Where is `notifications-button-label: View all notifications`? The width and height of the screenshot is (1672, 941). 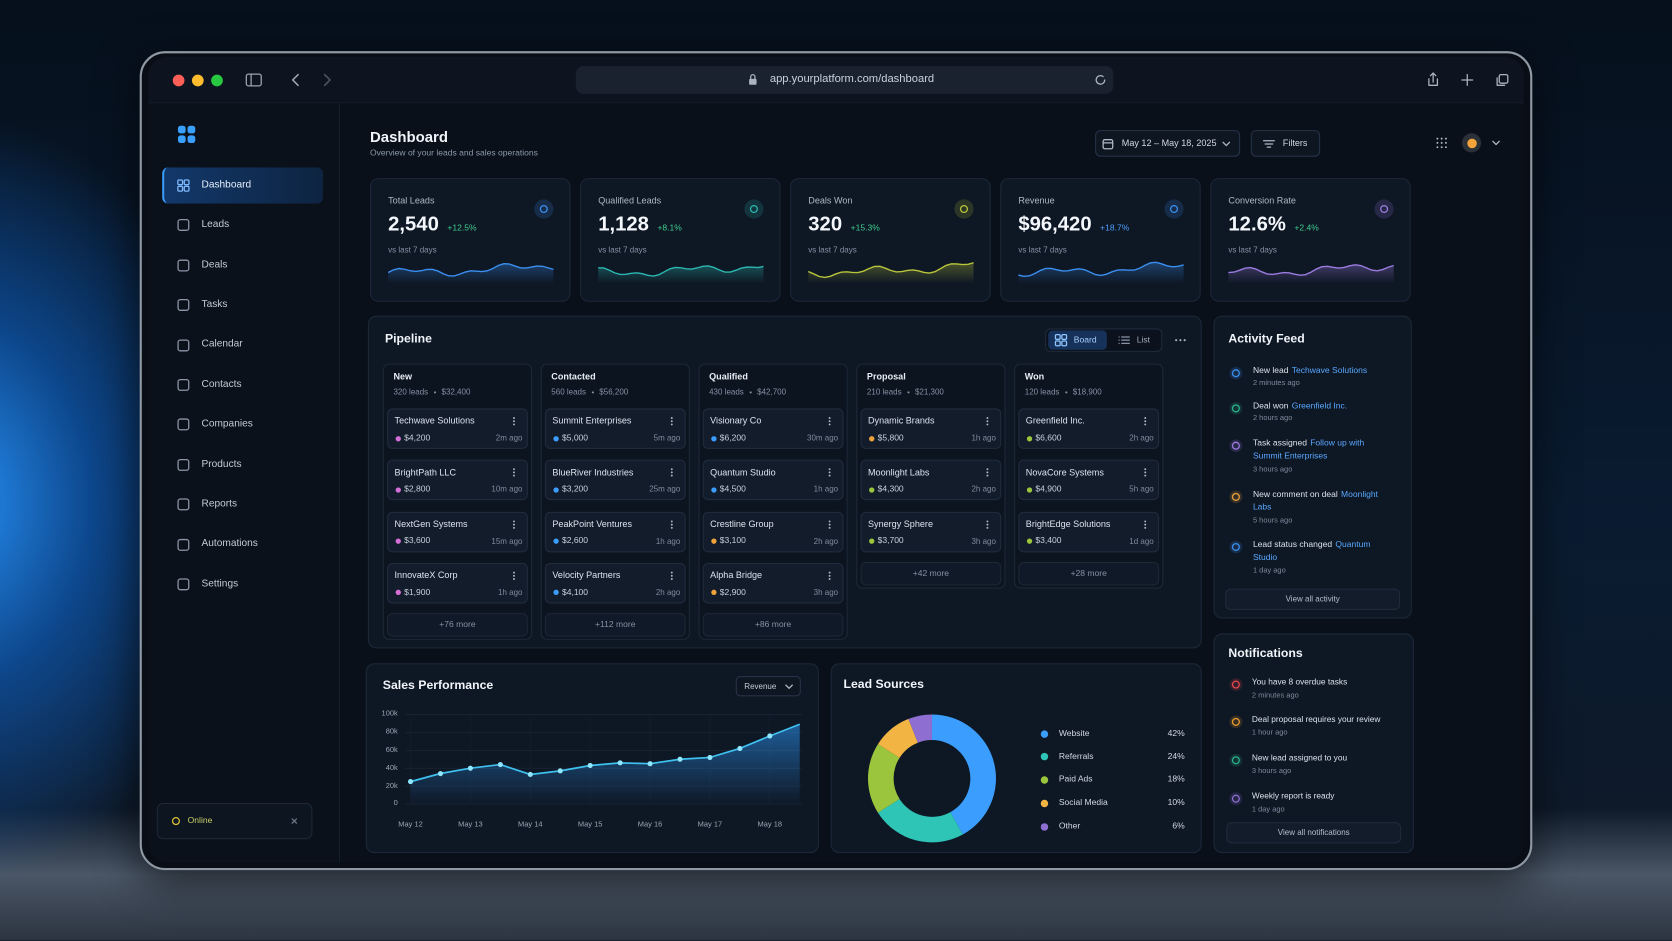
notifications-button-label: View all notifications is located at coordinates (1313, 832).